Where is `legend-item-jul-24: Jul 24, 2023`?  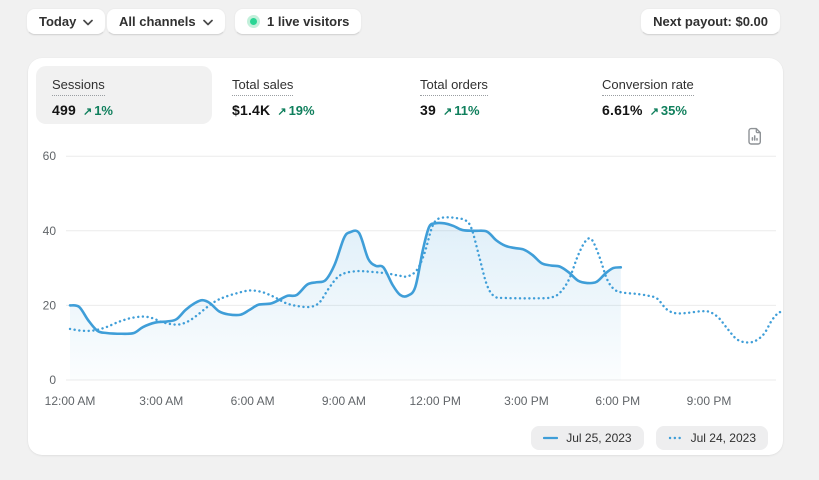 legend-item-jul-24: Jul 24, 2023 is located at coordinates (711, 438).